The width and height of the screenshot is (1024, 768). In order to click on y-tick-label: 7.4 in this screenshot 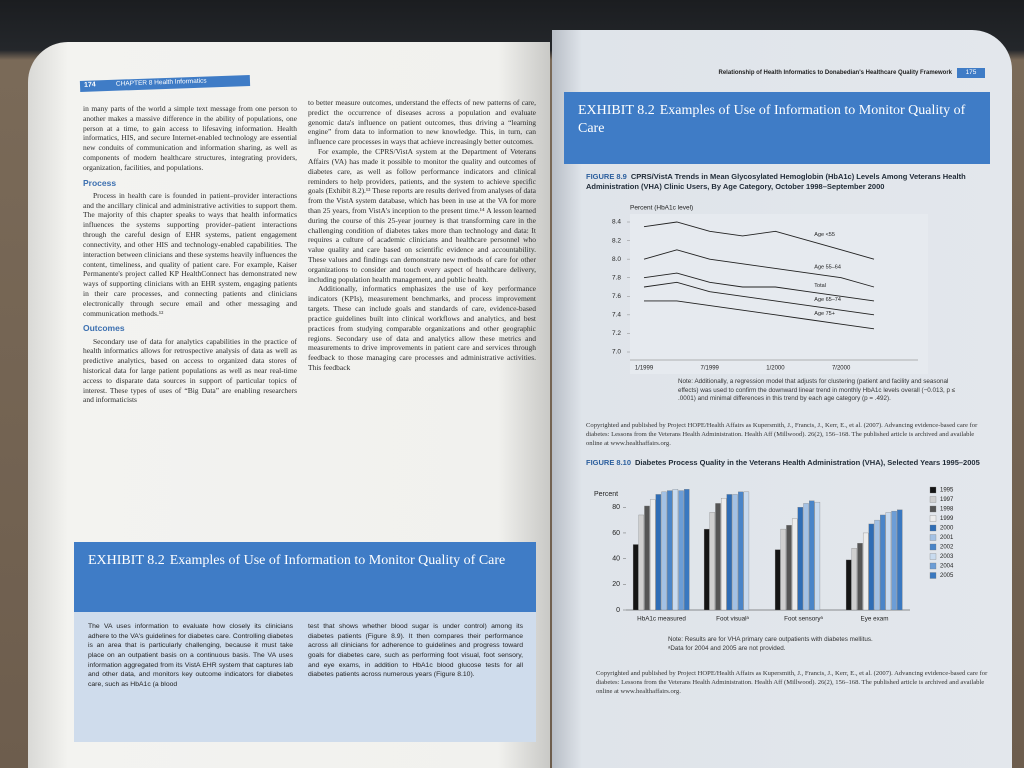, I will do `click(616, 315)`.